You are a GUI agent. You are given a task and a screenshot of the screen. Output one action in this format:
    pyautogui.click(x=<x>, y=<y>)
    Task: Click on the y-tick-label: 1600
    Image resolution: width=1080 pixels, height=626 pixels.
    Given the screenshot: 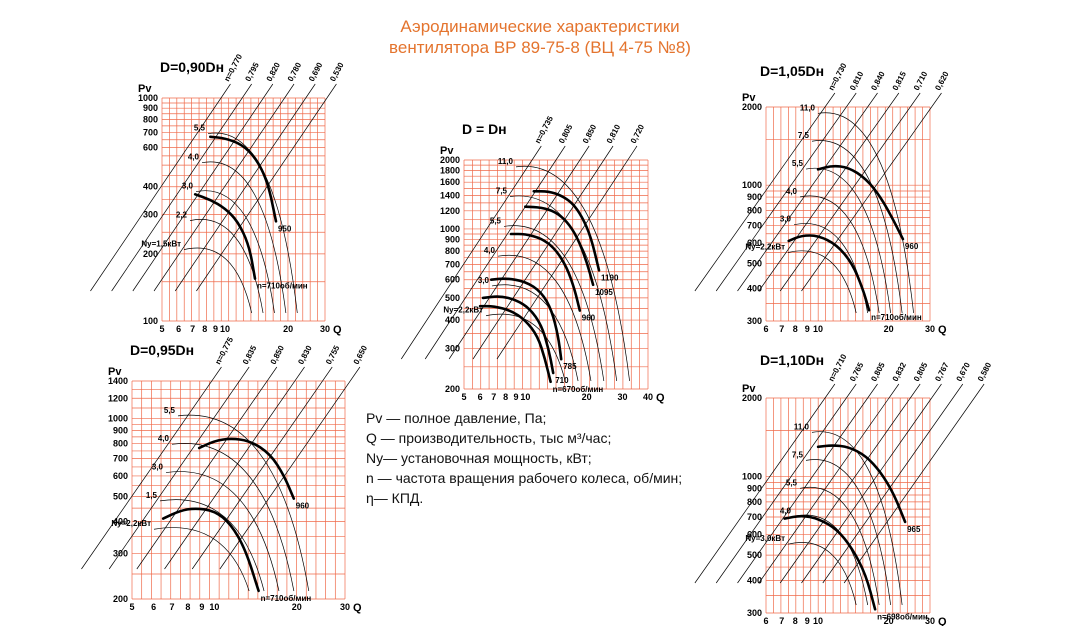 What is the action you would take?
    pyautogui.click(x=450, y=182)
    